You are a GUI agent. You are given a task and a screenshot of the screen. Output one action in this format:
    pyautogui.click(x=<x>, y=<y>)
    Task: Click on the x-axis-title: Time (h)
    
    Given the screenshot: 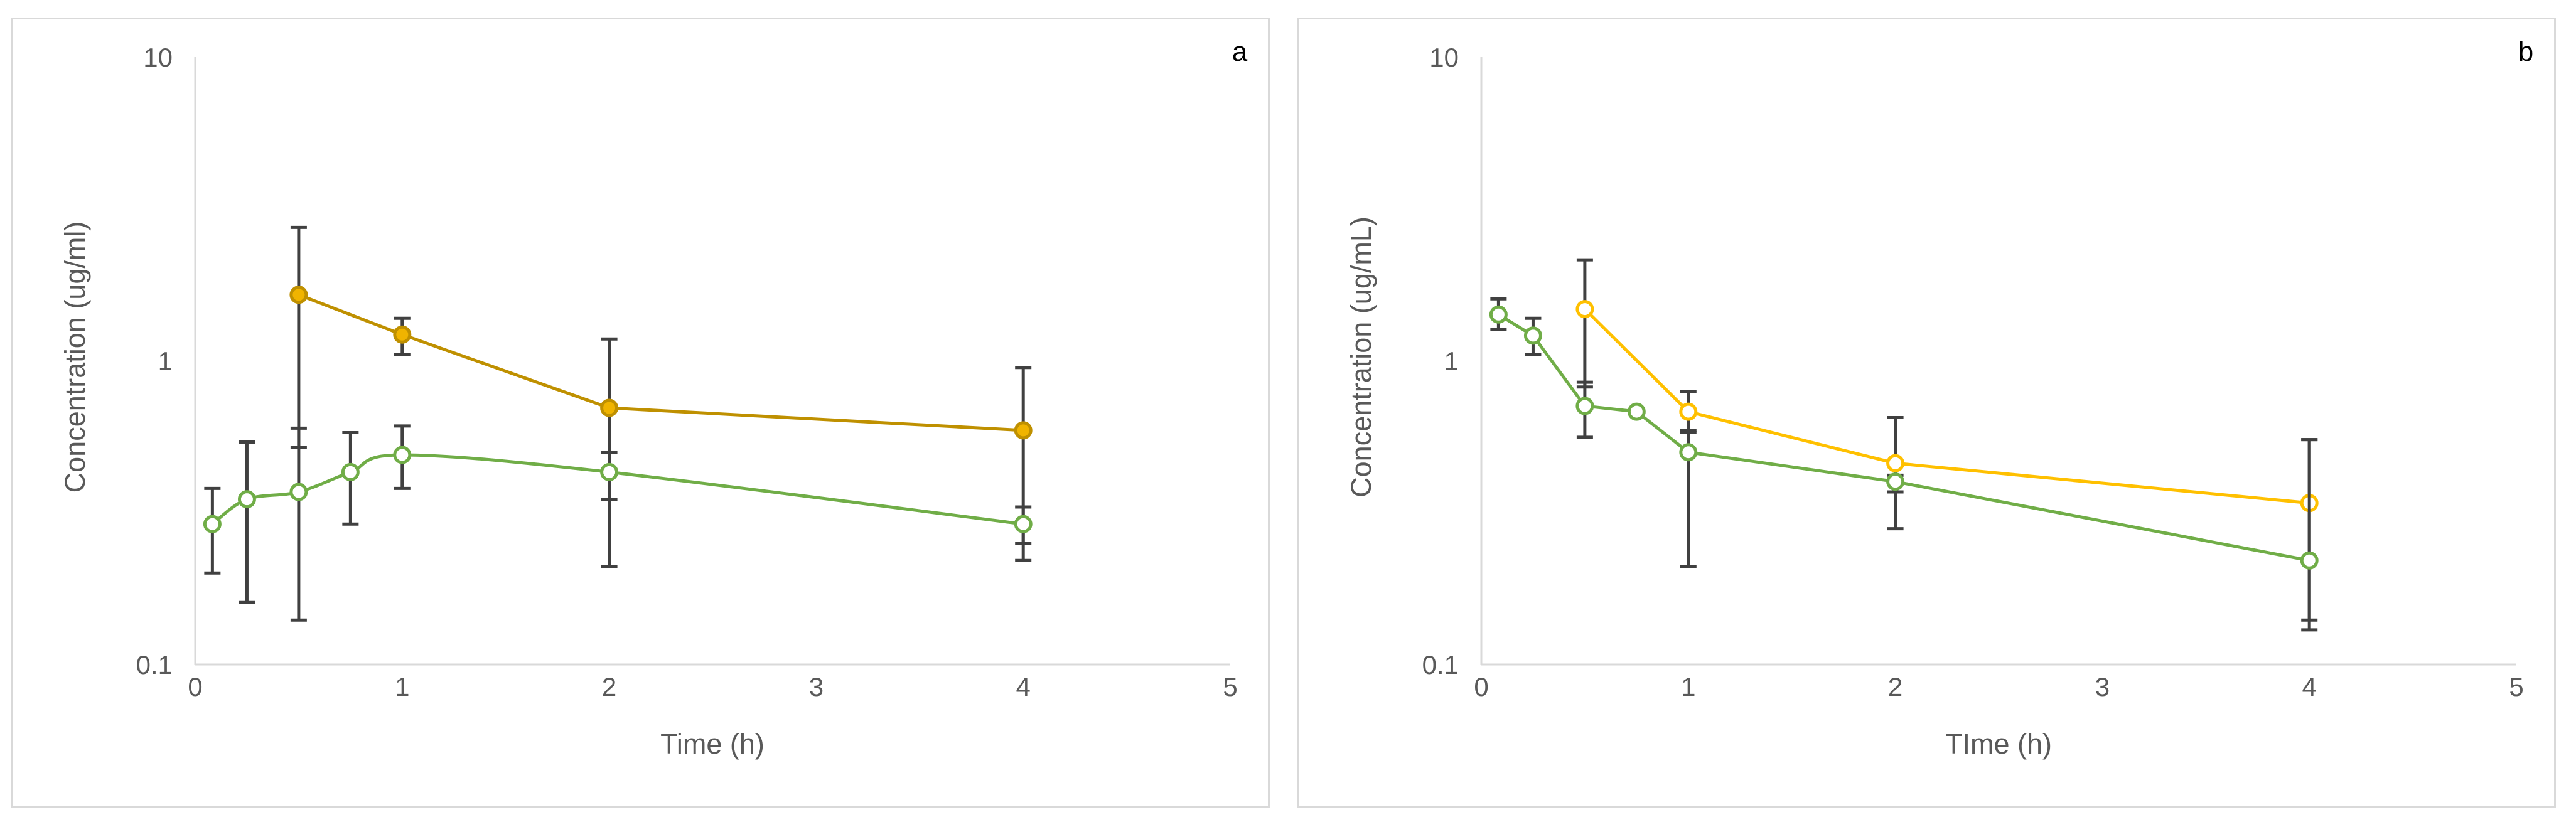 What is the action you would take?
    pyautogui.click(x=712, y=744)
    